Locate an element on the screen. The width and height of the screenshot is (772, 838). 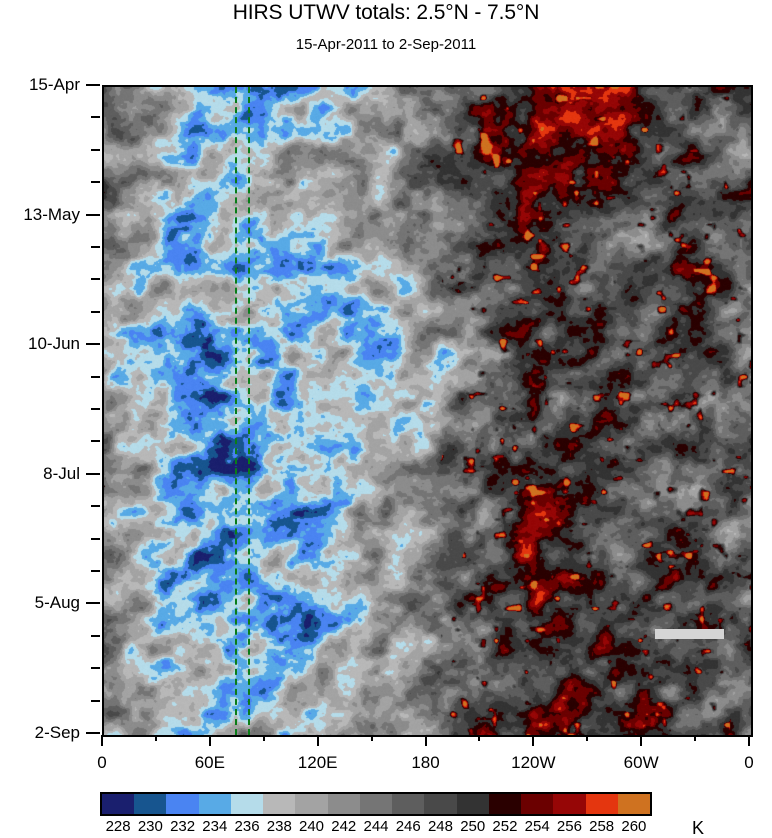
colorbar-tick-label: 250 is located at coordinates (473, 826).